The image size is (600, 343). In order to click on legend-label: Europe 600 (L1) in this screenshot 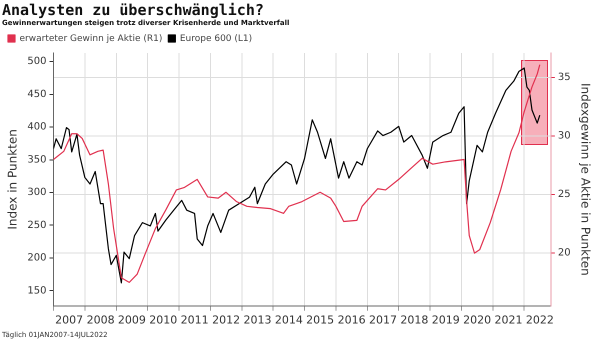, I will do `click(216, 39)`.